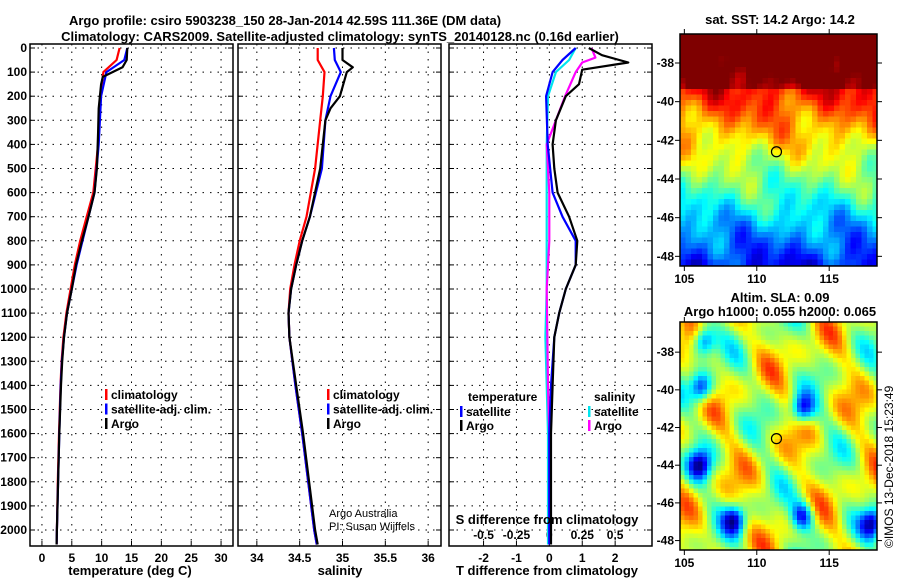 This screenshot has height=580, width=900. What do you see at coordinates (666, 179) in the screenshot?
I see `lat-tick-label: -44` at bounding box center [666, 179].